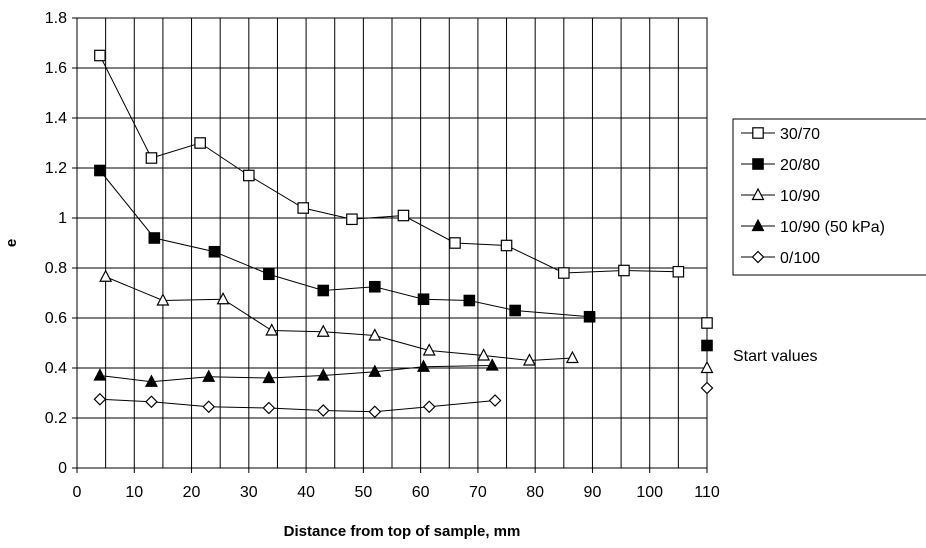 The height and width of the screenshot is (548, 926). Describe the element at coordinates (192, 492) in the screenshot. I see `x-tick-label: 20` at that location.